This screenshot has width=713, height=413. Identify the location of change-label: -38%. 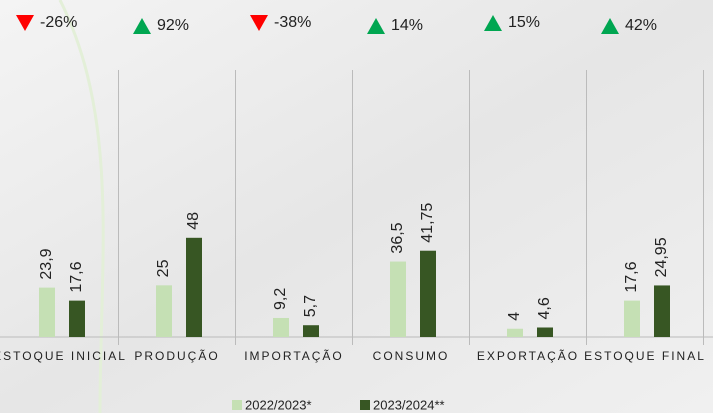
(292, 22).